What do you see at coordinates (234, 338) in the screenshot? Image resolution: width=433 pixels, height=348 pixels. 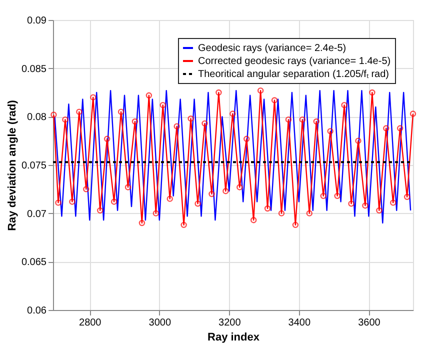 I see `x-axis-title: Ray index` at bounding box center [234, 338].